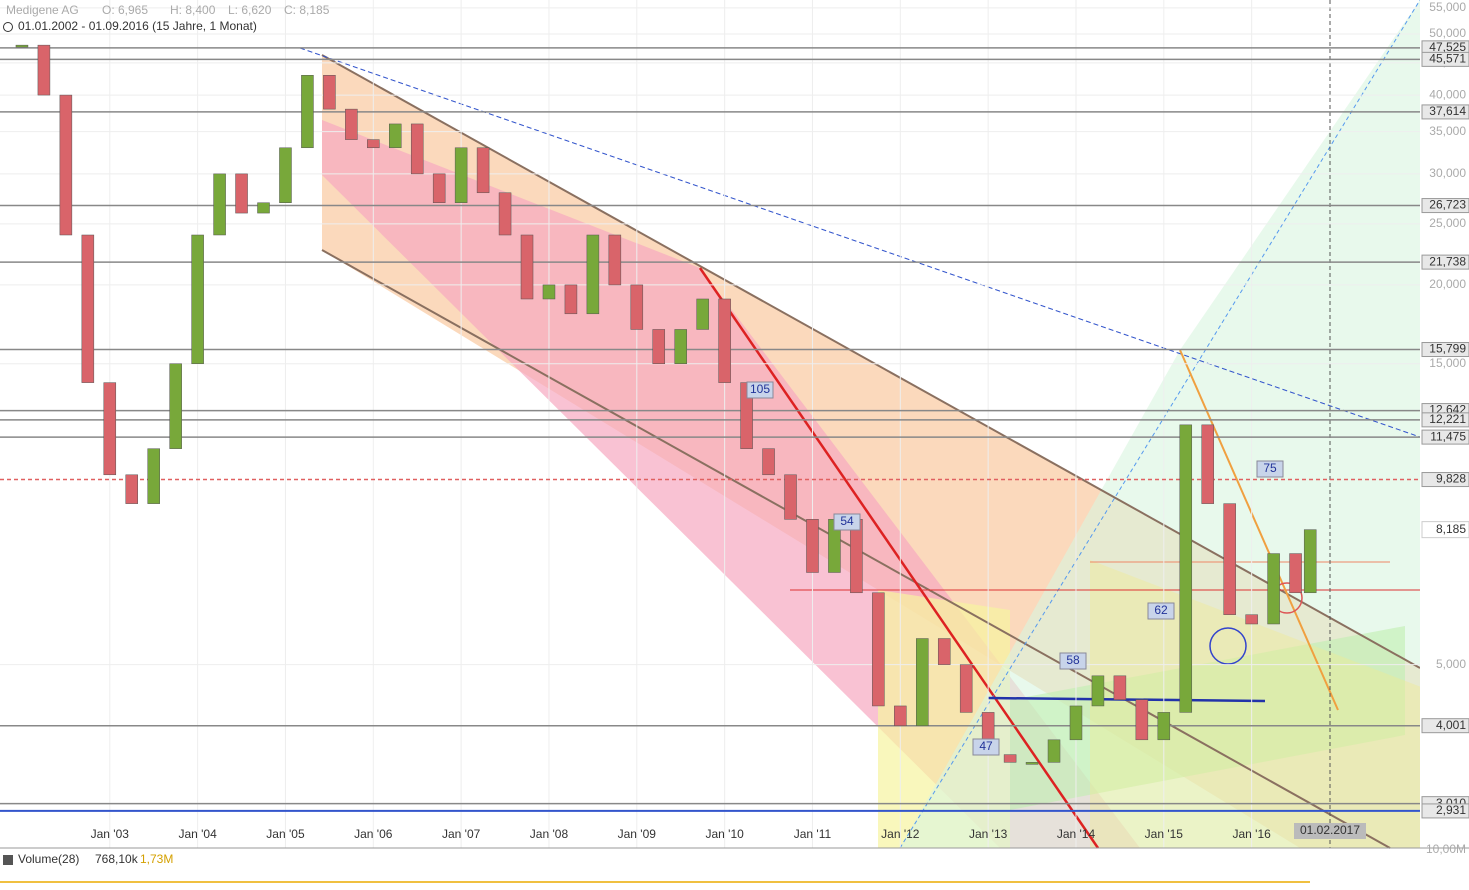 This screenshot has height=890, width=1469. What do you see at coordinates (117, 859) in the screenshot?
I see `volume-value: 768,10k` at bounding box center [117, 859].